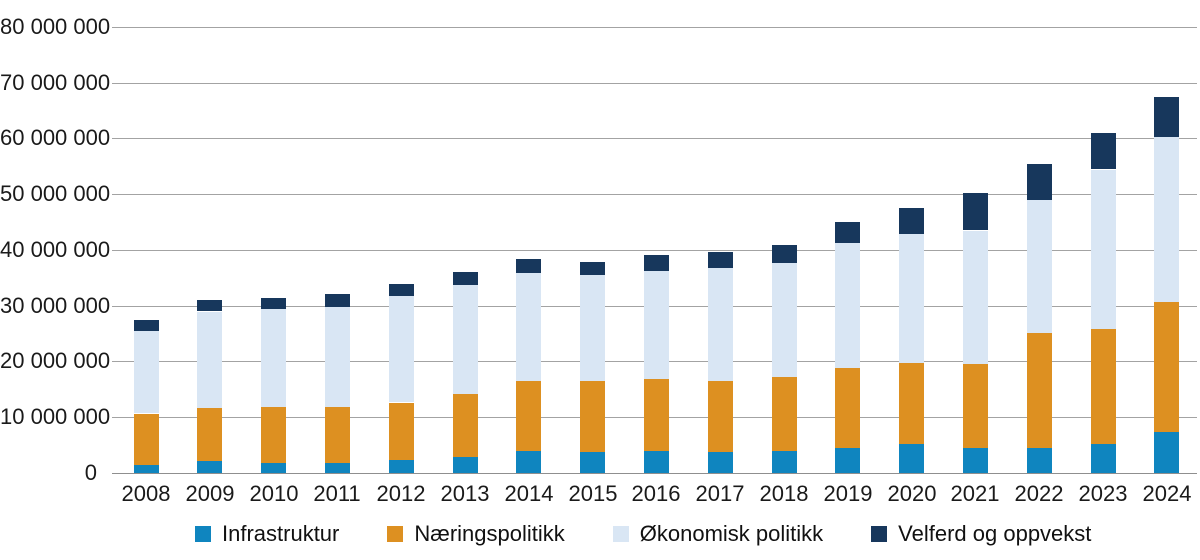 The image size is (1200, 560). Describe the element at coordinates (848, 493) in the screenshot. I see `x-tick-label-2019: 2019` at that location.